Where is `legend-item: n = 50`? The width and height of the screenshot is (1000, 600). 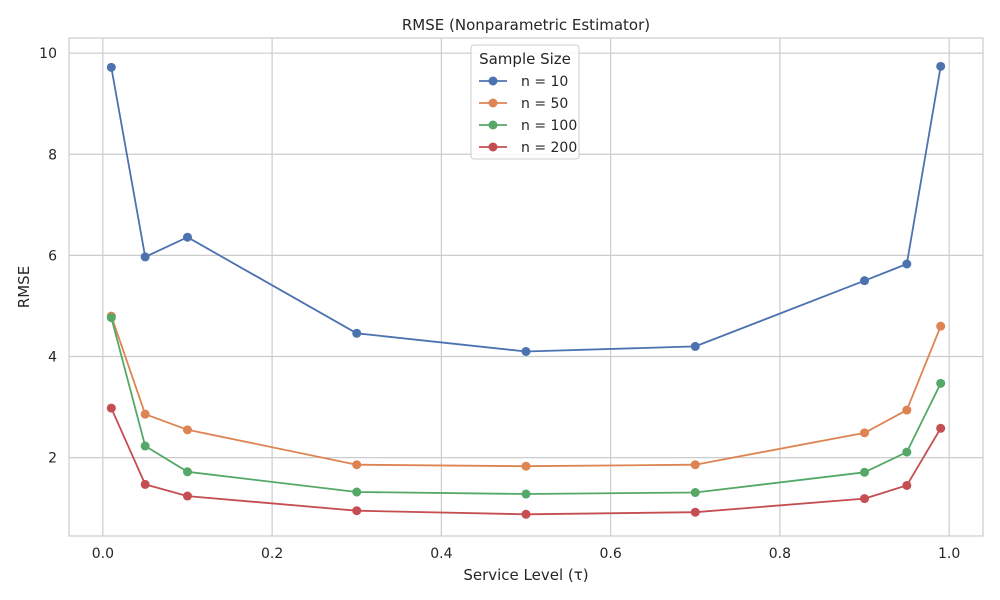 legend-item: n = 50 is located at coordinates (523, 104).